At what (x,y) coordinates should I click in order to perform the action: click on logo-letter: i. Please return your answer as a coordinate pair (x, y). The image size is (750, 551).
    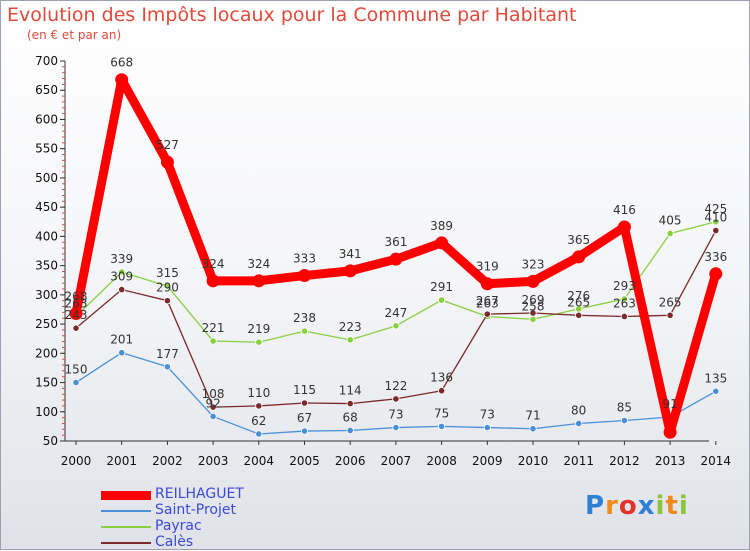
    Looking at the image, I should click on (660, 506).